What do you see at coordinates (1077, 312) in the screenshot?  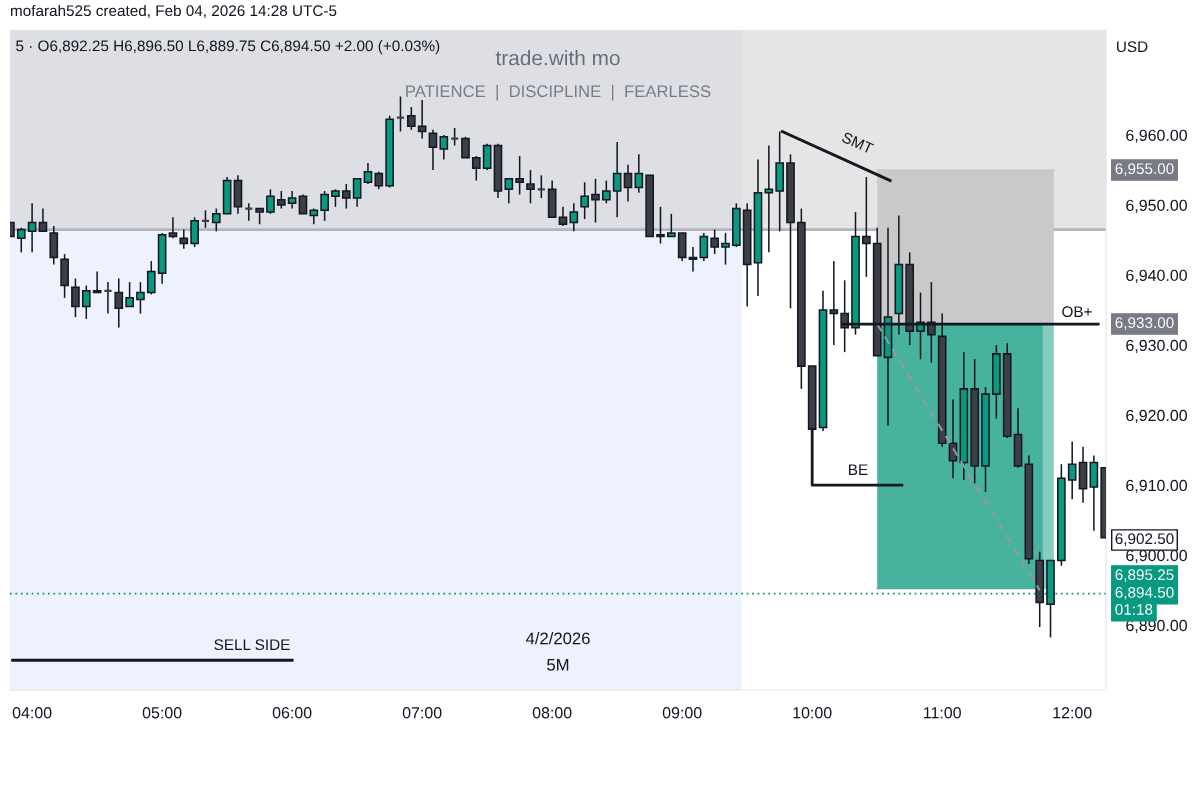 I see `annotation: OB+` at bounding box center [1077, 312].